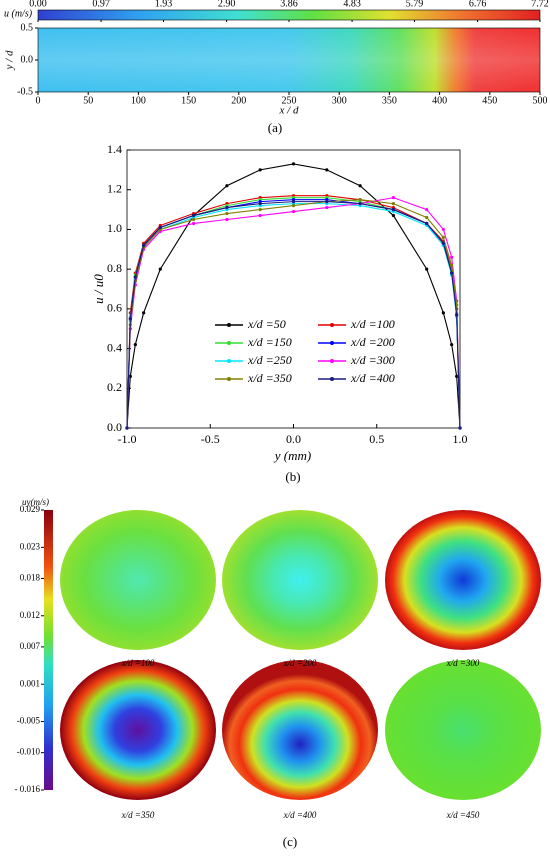 The image size is (550, 856). I want to click on colorbar-tick-label: 1.93, so click(164, 4).